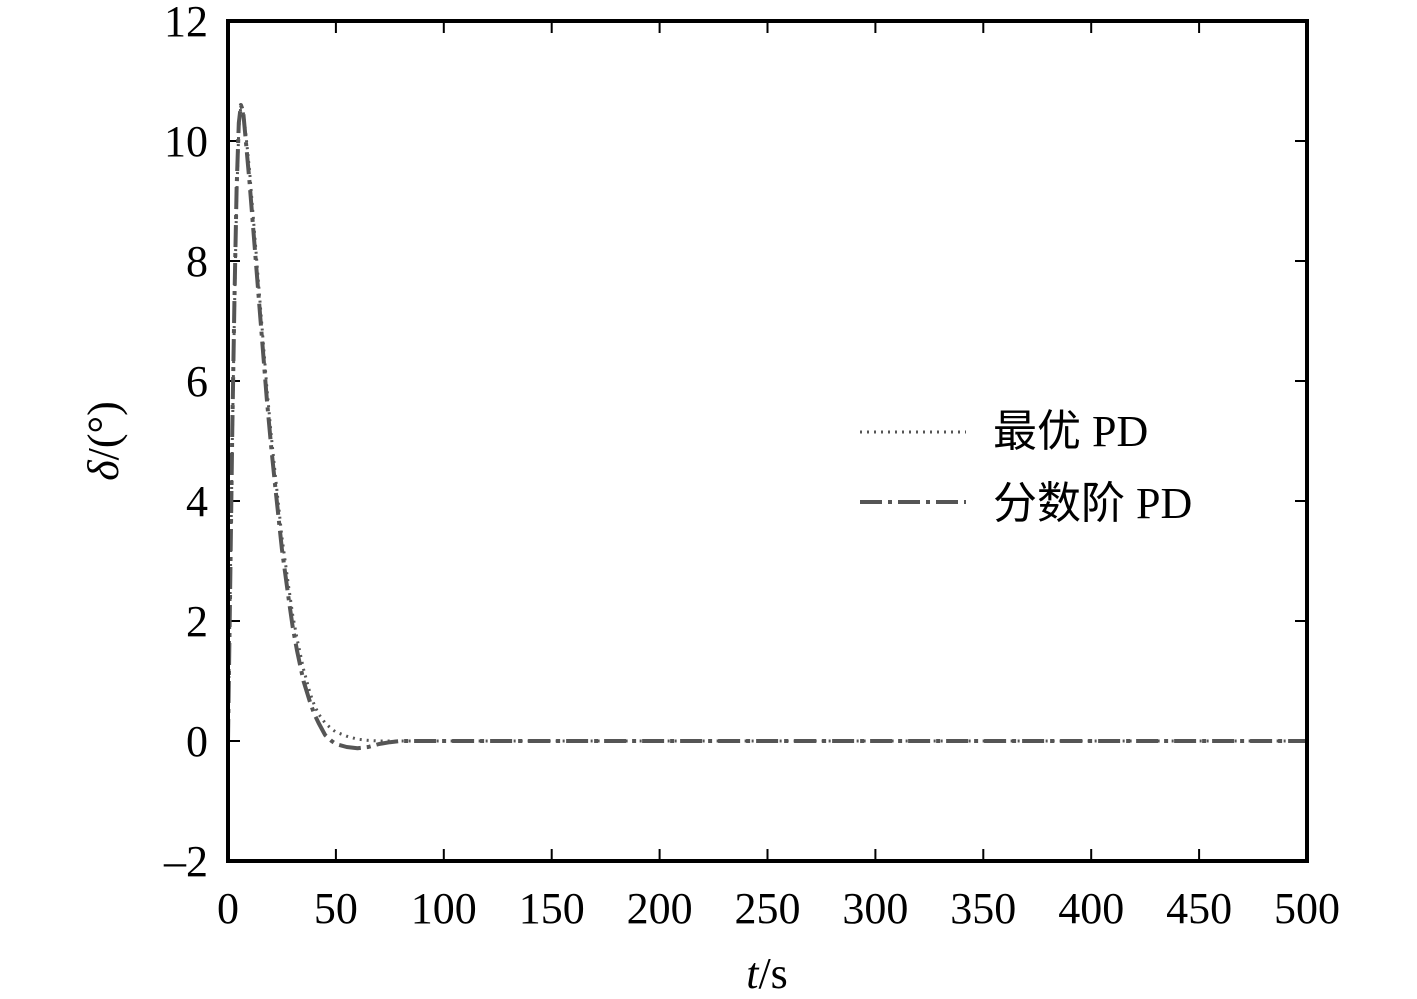  Describe the element at coordinates (1307, 908) in the screenshot. I see `x-tick-label: 500` at that location.